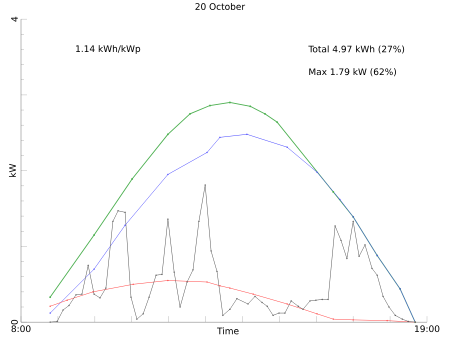 The height and width of the screenshot is (341, 452). What do you see at coordinates (21, 328) in the screenshot?
I see `x-tick-label: 8:00` at bounding box center [21, 328].